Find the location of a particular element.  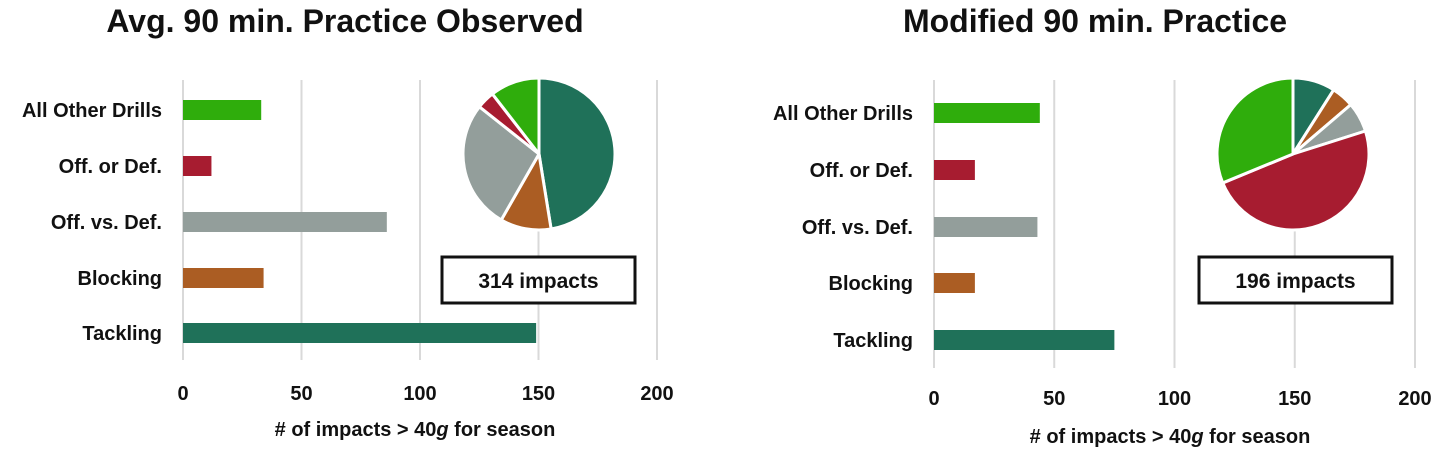

chart-title: Modified 90 min. Practice is located at coordinates (1095, 21).